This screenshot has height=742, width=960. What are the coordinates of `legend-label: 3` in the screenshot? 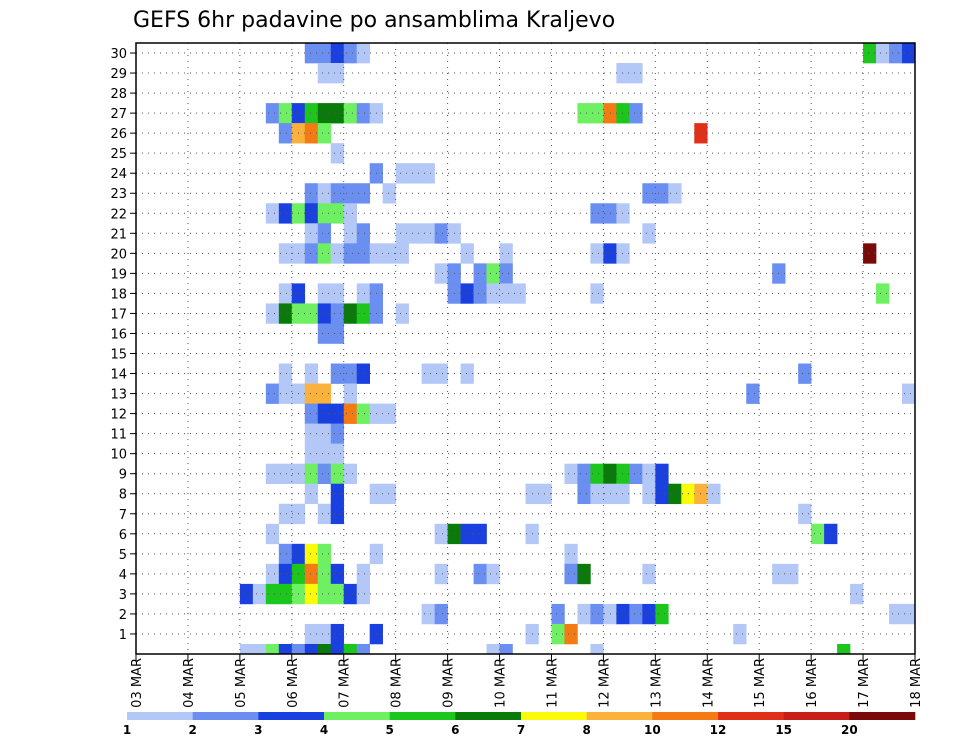 It's located at (258, 730).